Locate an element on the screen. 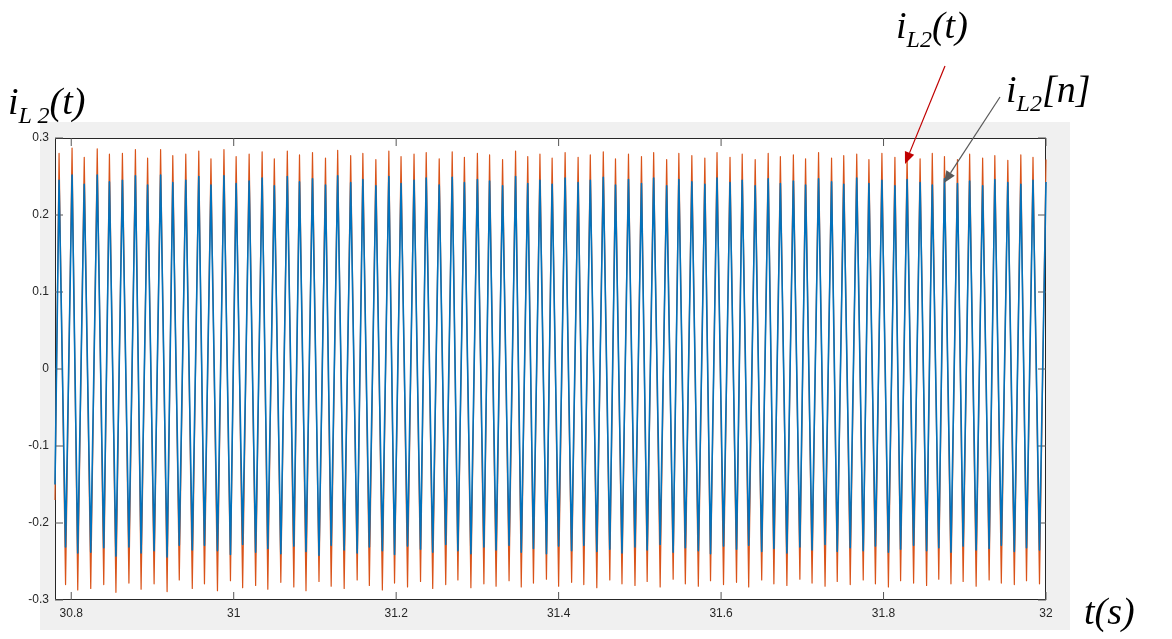  x-tick-label: 31 is located at coordinates (234, 612).